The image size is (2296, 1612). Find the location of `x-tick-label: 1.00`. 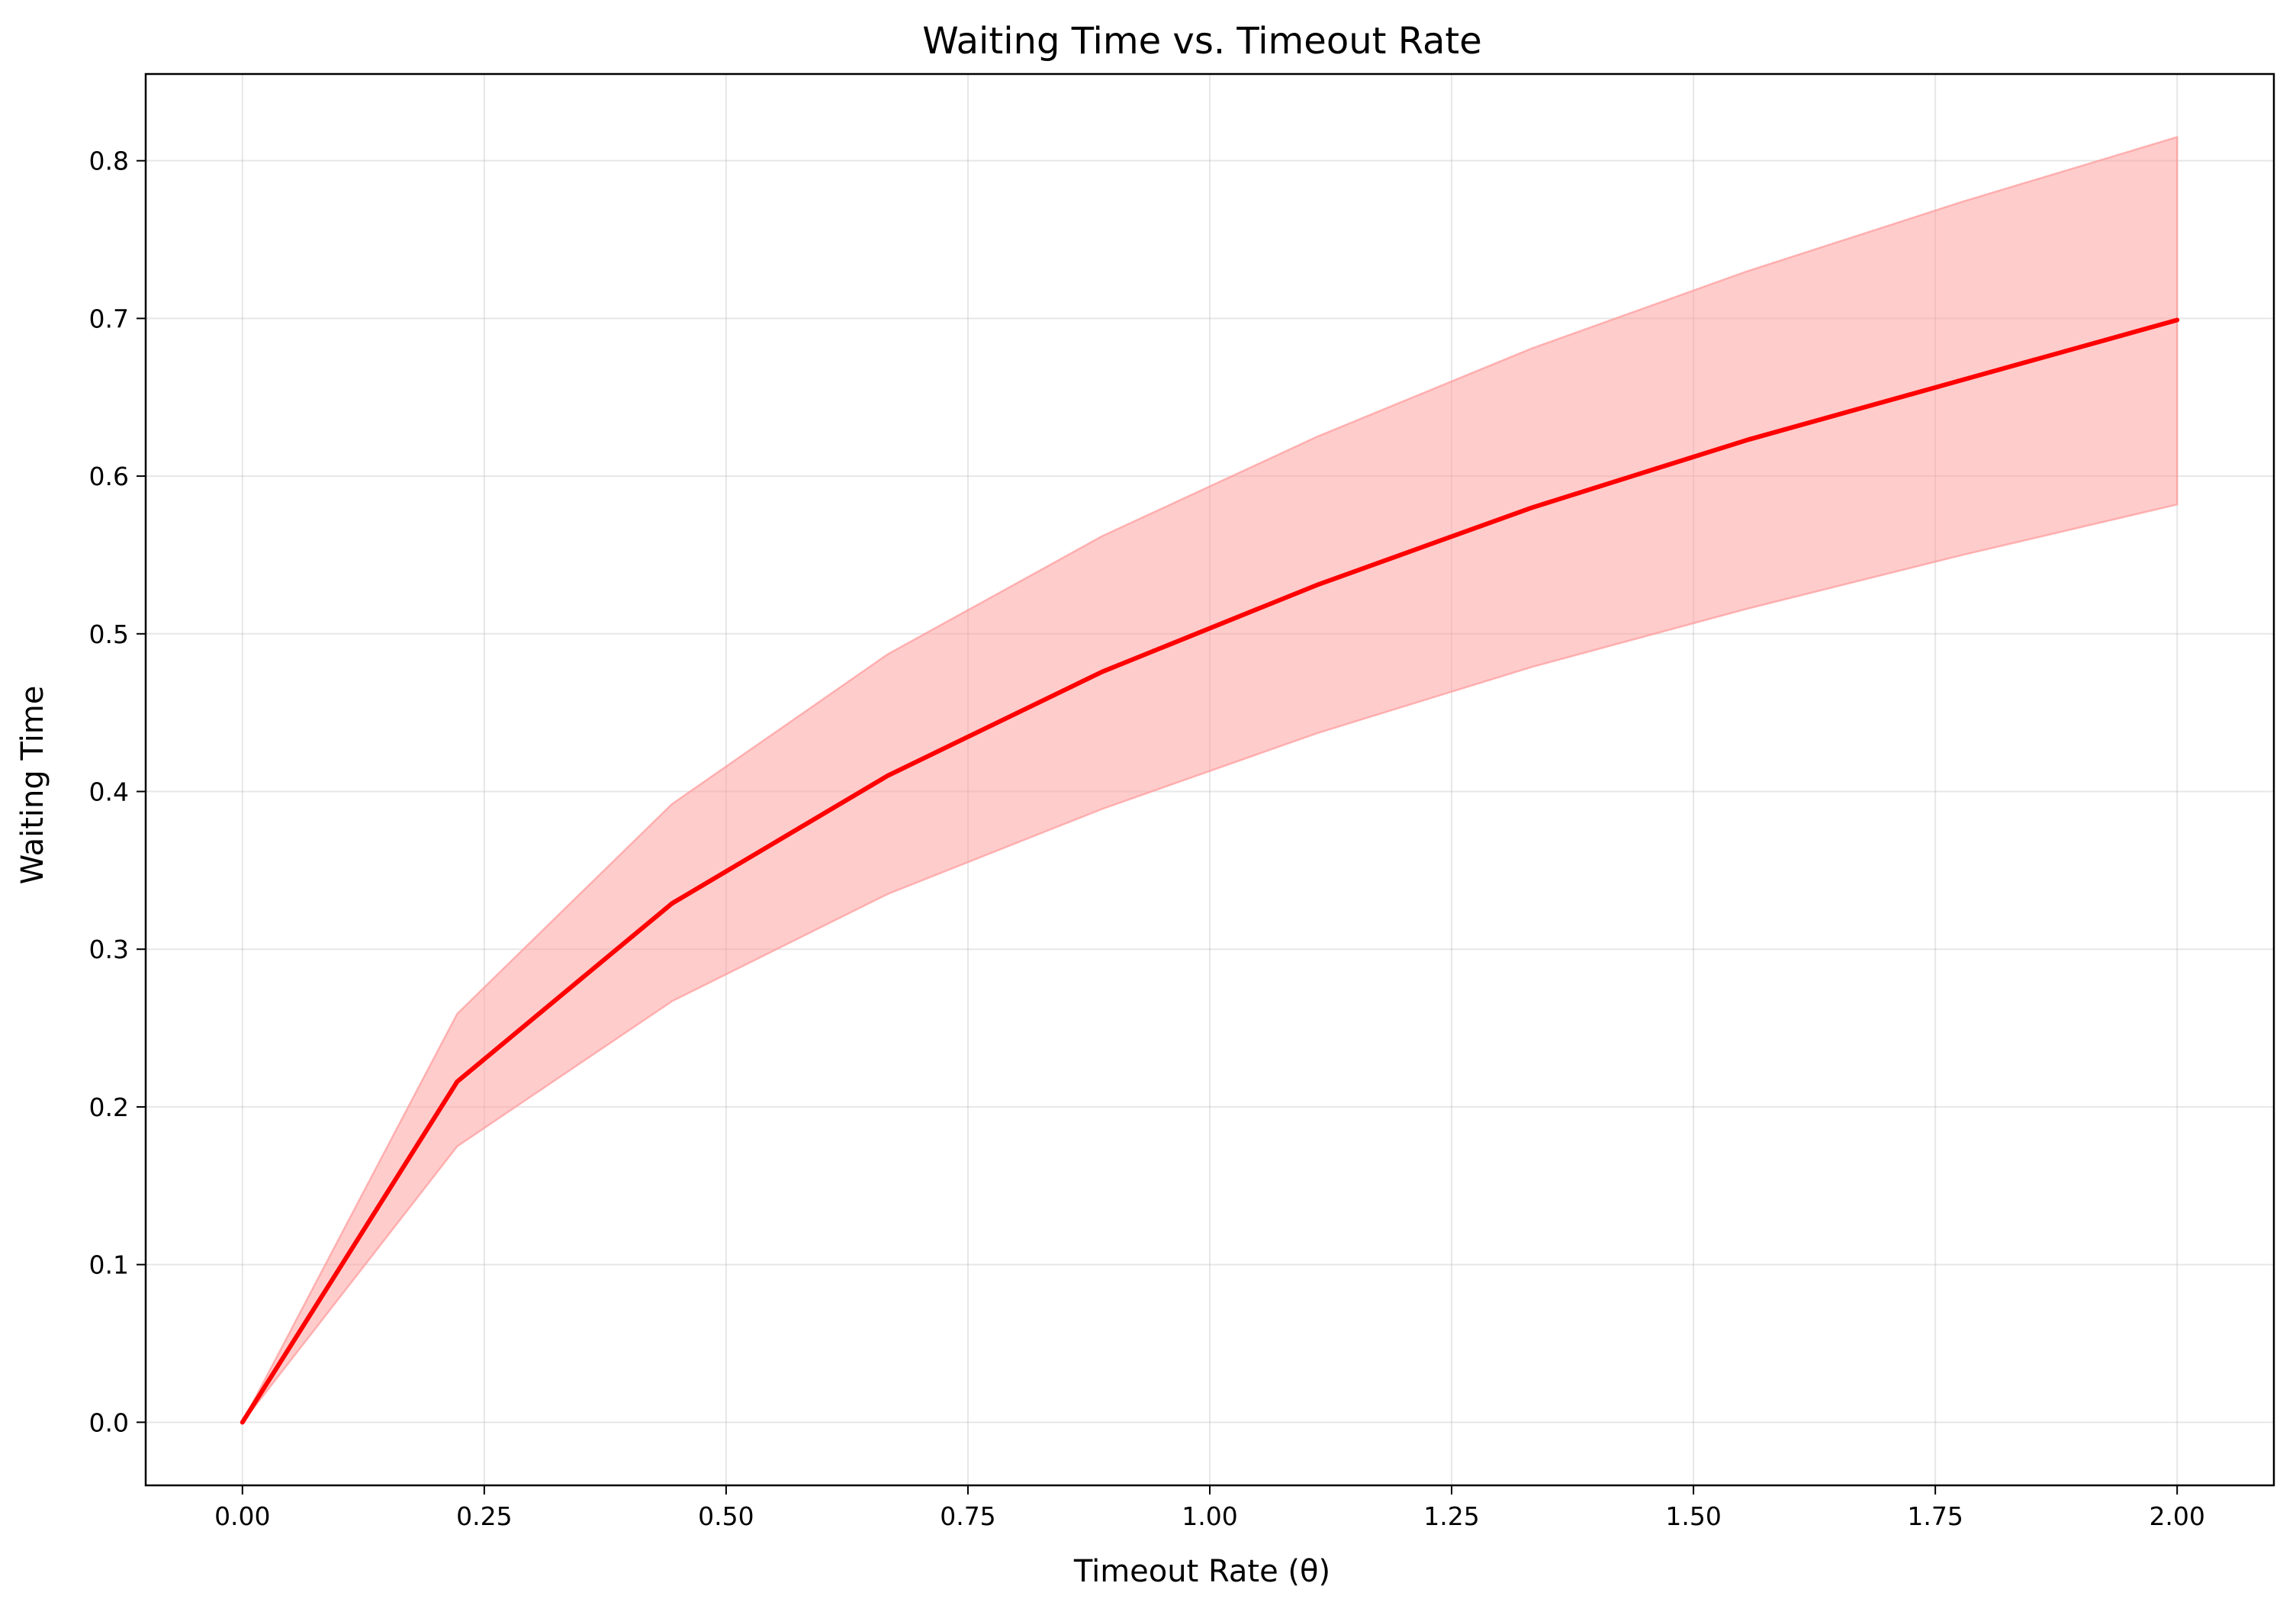

x-tick-label: 1.00 is located at coordinates (1209, 1516).